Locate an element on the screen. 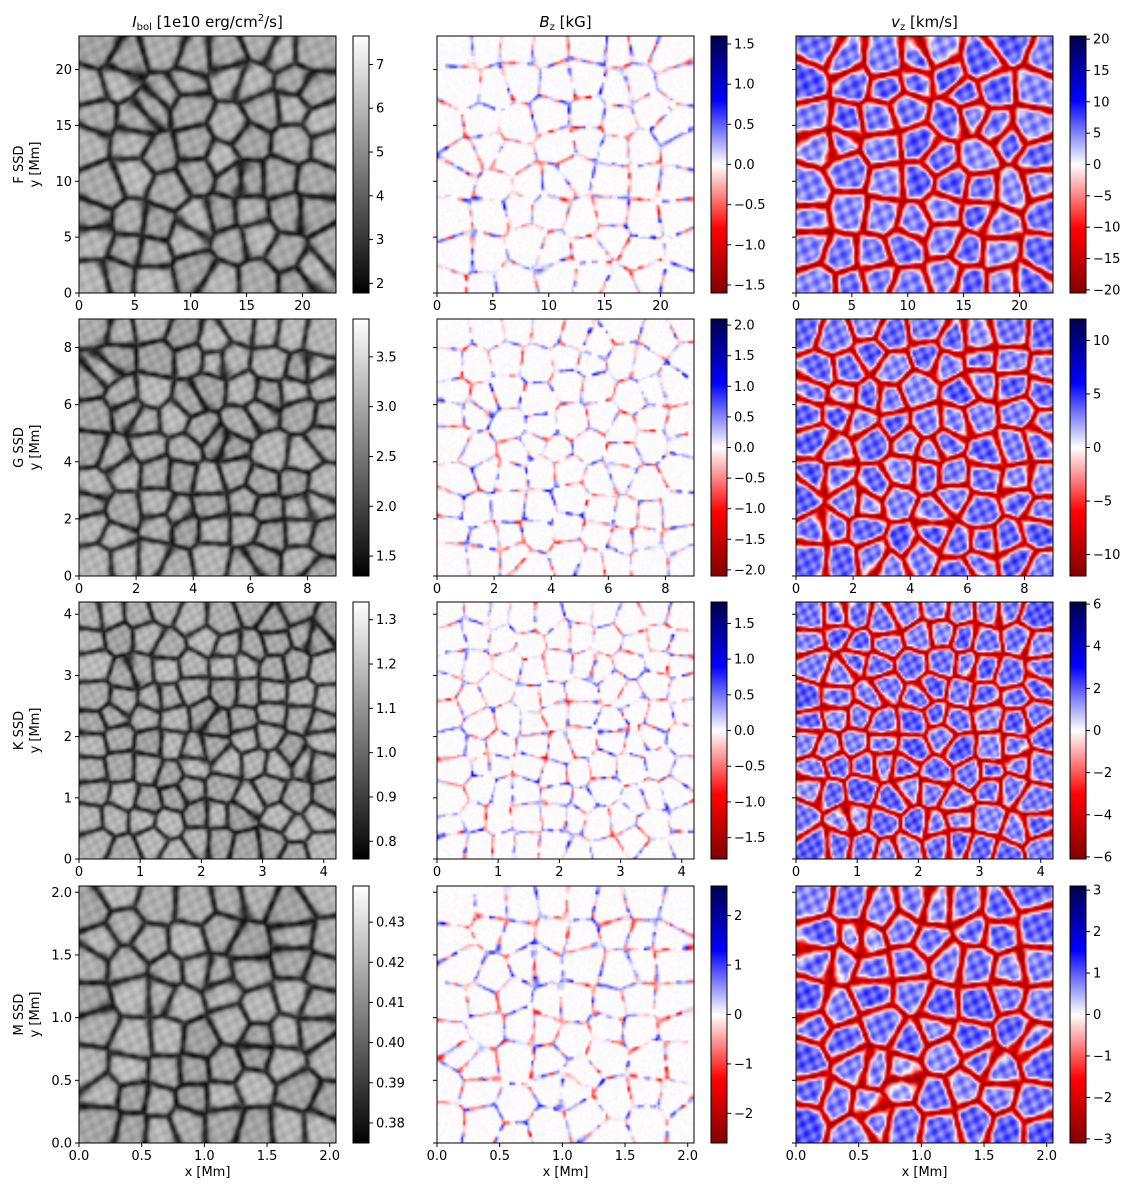 This screenshot has width=1133, height=1201. column-title-tail: /s] is located at coordinates (273, 22).